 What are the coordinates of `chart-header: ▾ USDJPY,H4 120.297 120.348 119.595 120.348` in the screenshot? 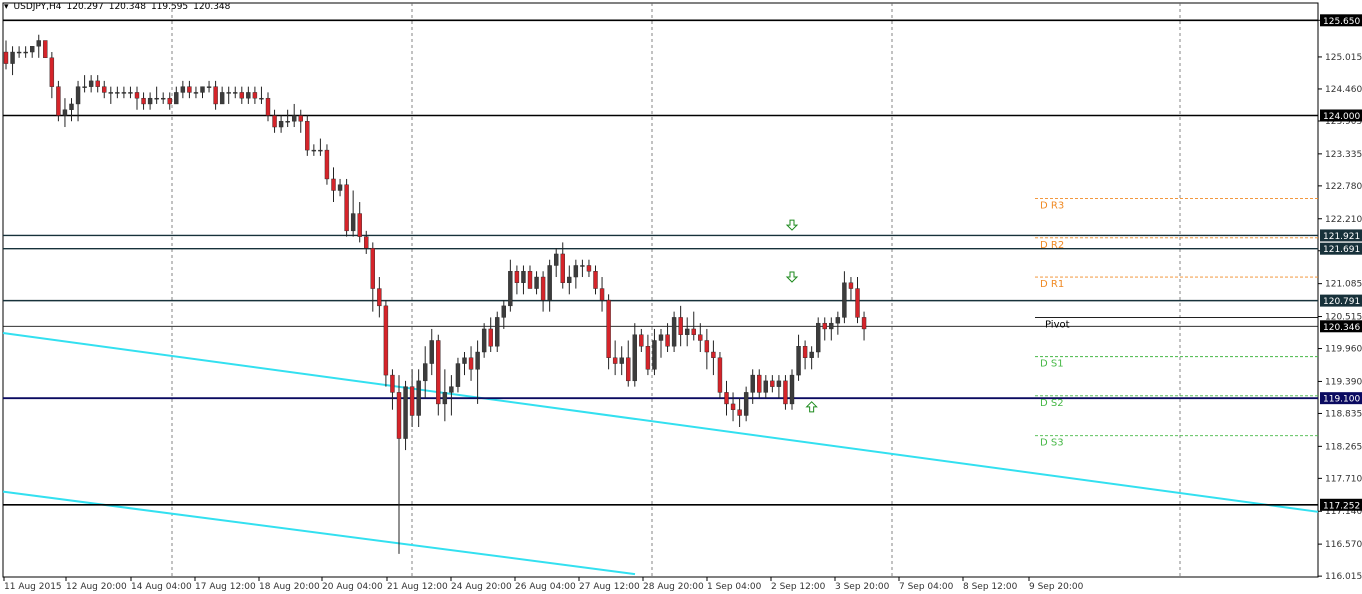 It's located at (119, 7).